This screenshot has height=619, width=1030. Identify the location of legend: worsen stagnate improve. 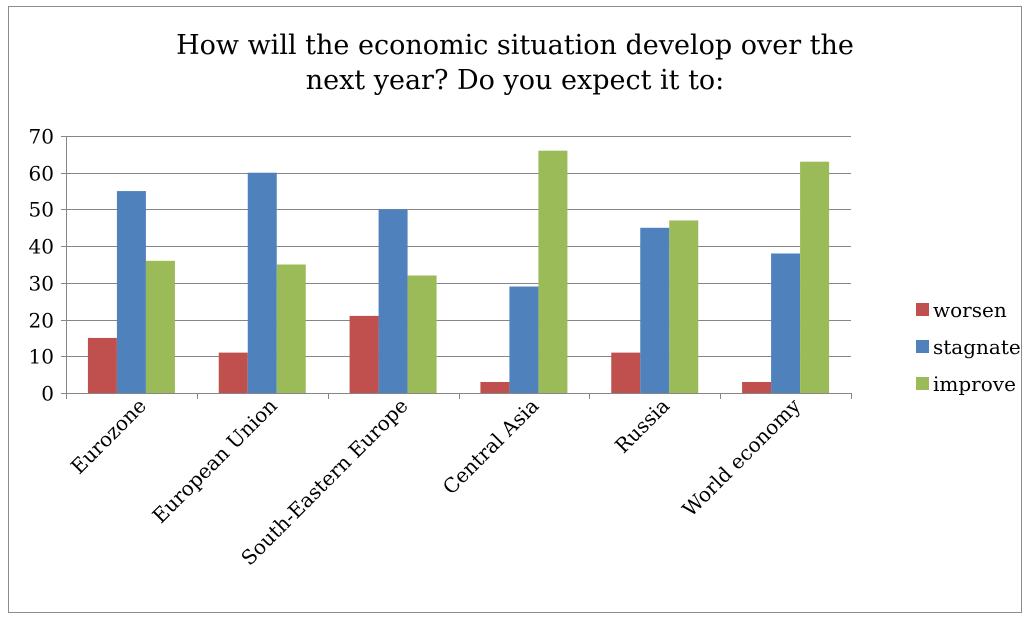
(968, 346).